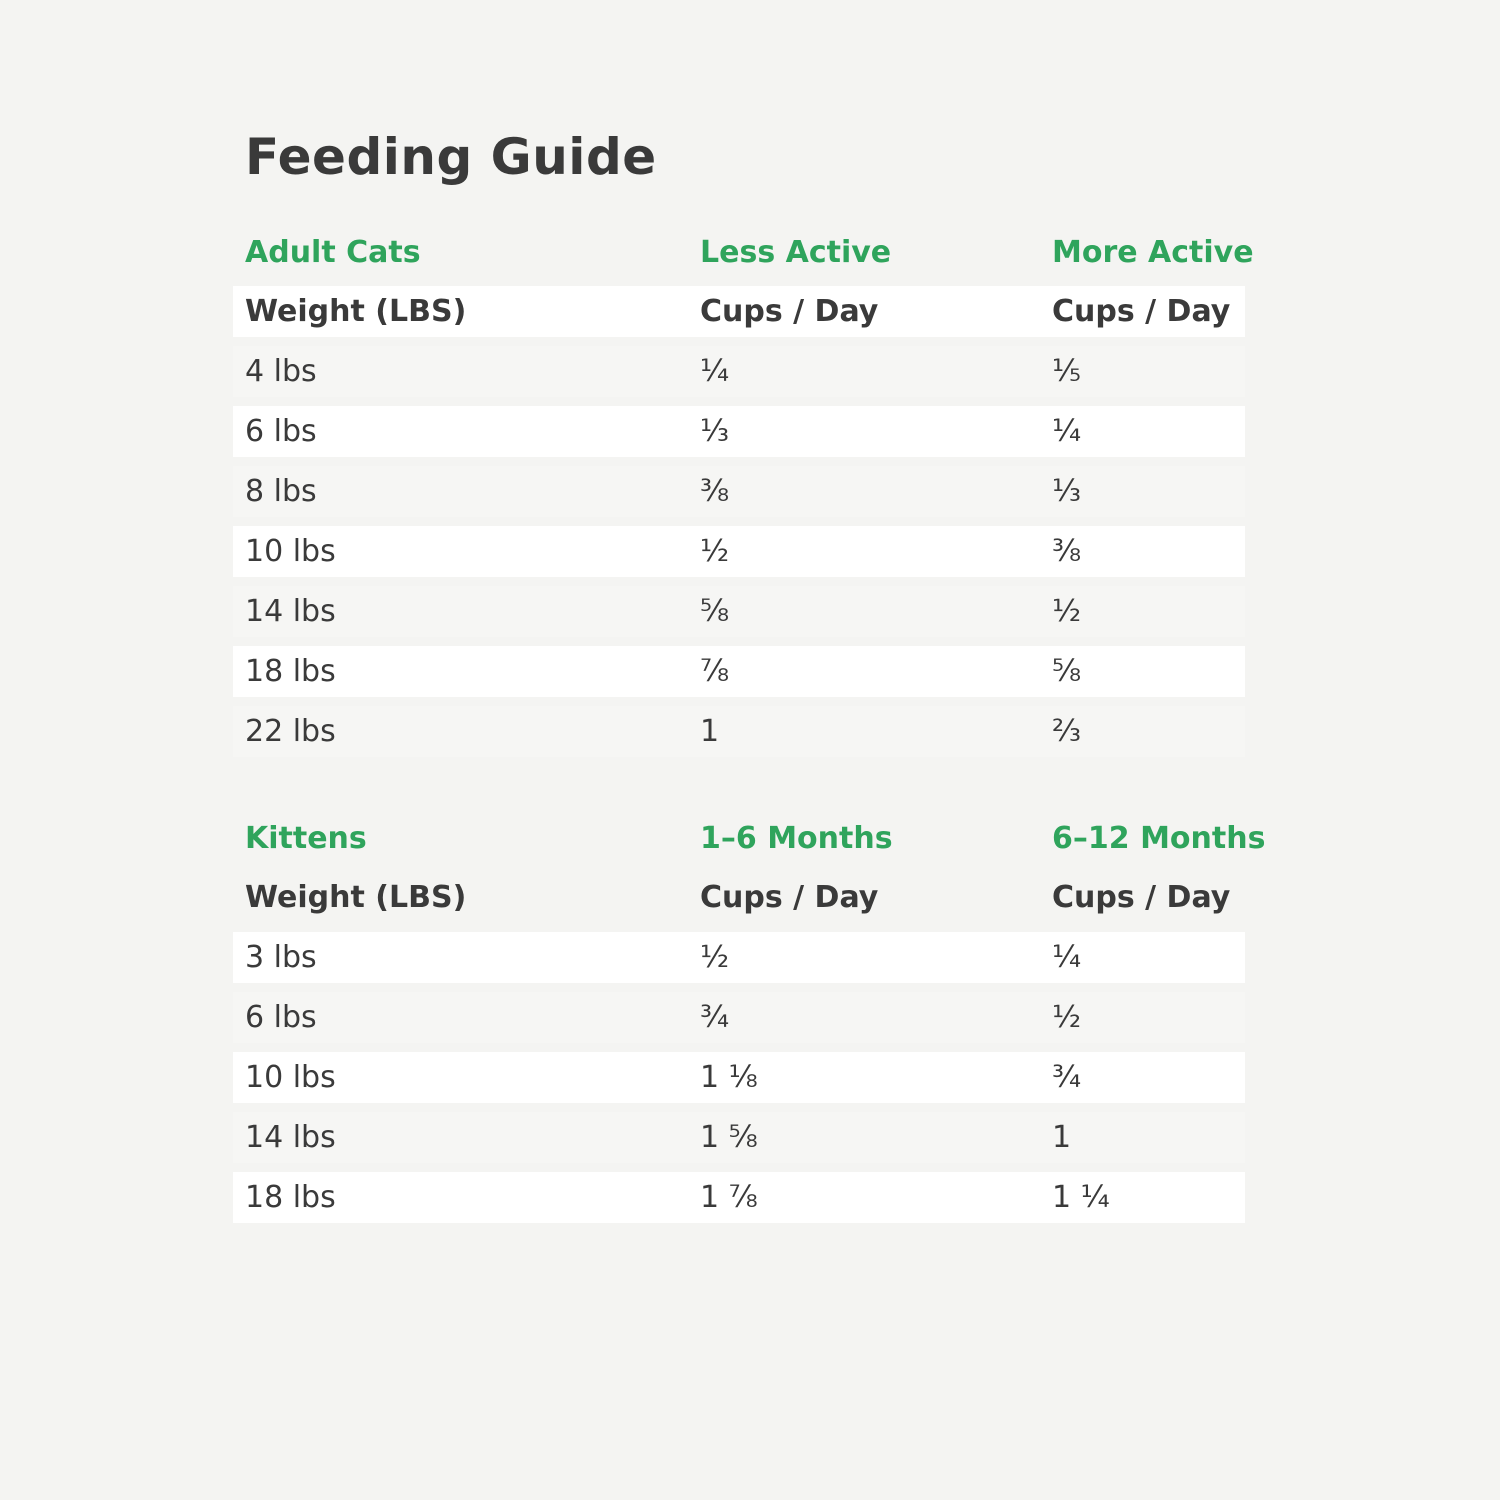  I want to click on less-active-label: Less Active, so click(796, 252).